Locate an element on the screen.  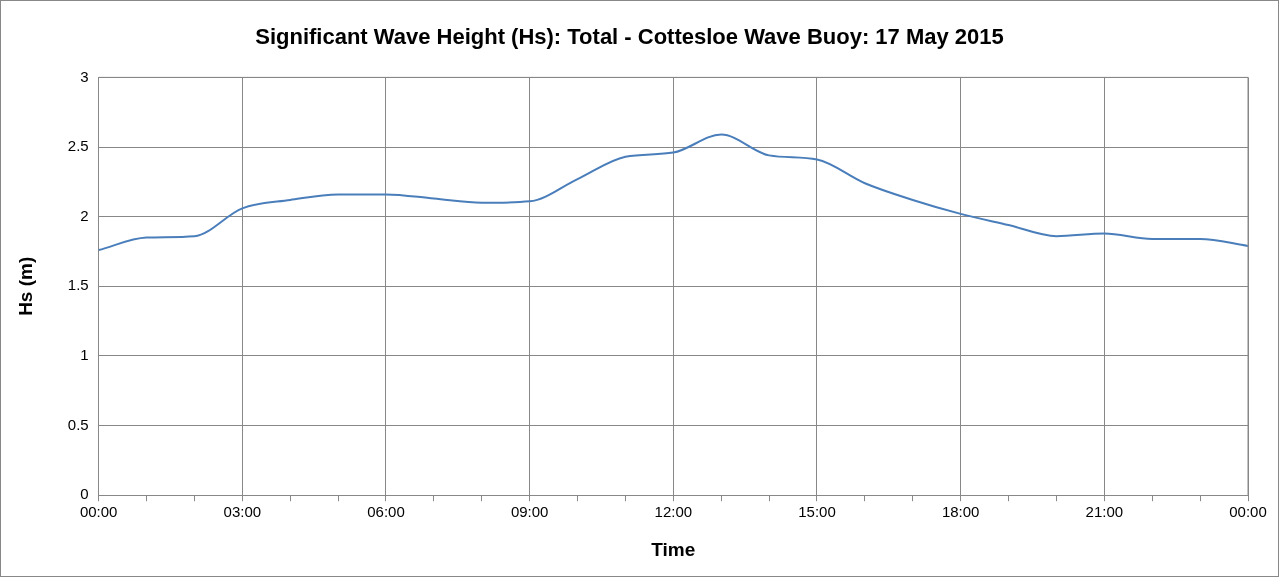
y-tick-label: 1 is located at coordinates (84, 355).